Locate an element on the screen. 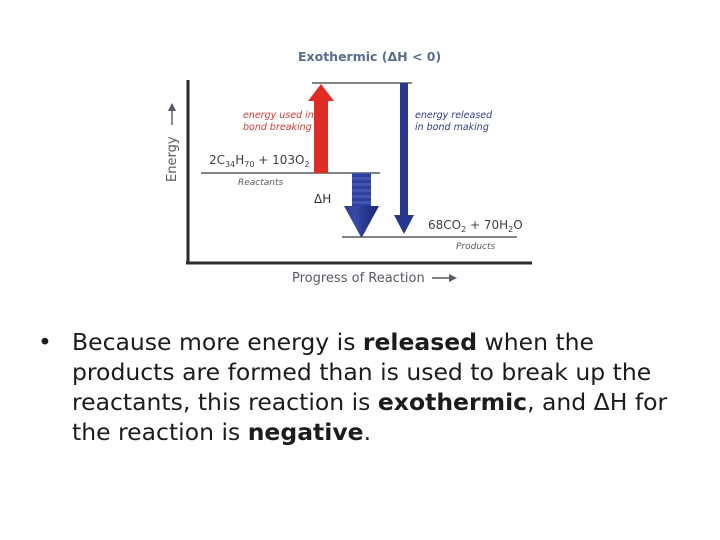  emphasized-term: negative is located at coordinates (305, 432).